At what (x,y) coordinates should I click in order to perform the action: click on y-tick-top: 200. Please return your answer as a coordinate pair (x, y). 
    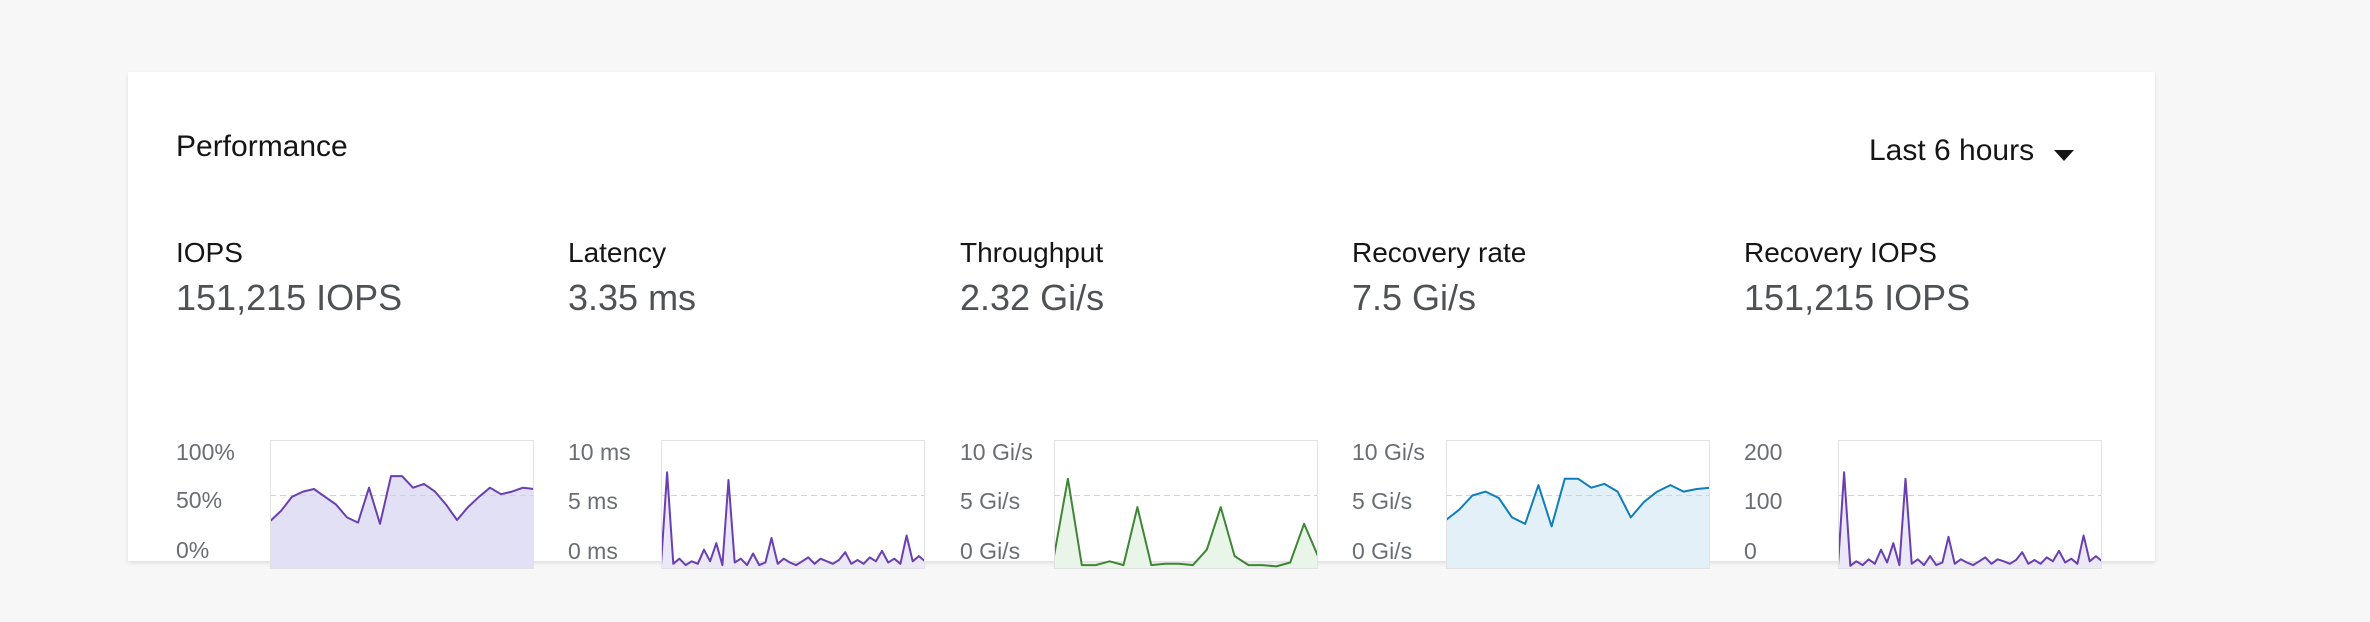
    Looking at the image, I should click on (1763, 452).